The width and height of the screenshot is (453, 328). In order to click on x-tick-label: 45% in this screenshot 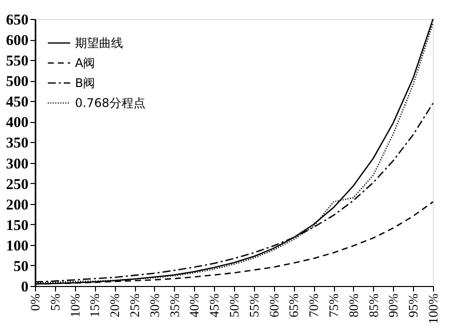, I will do `click(214, 305)`.